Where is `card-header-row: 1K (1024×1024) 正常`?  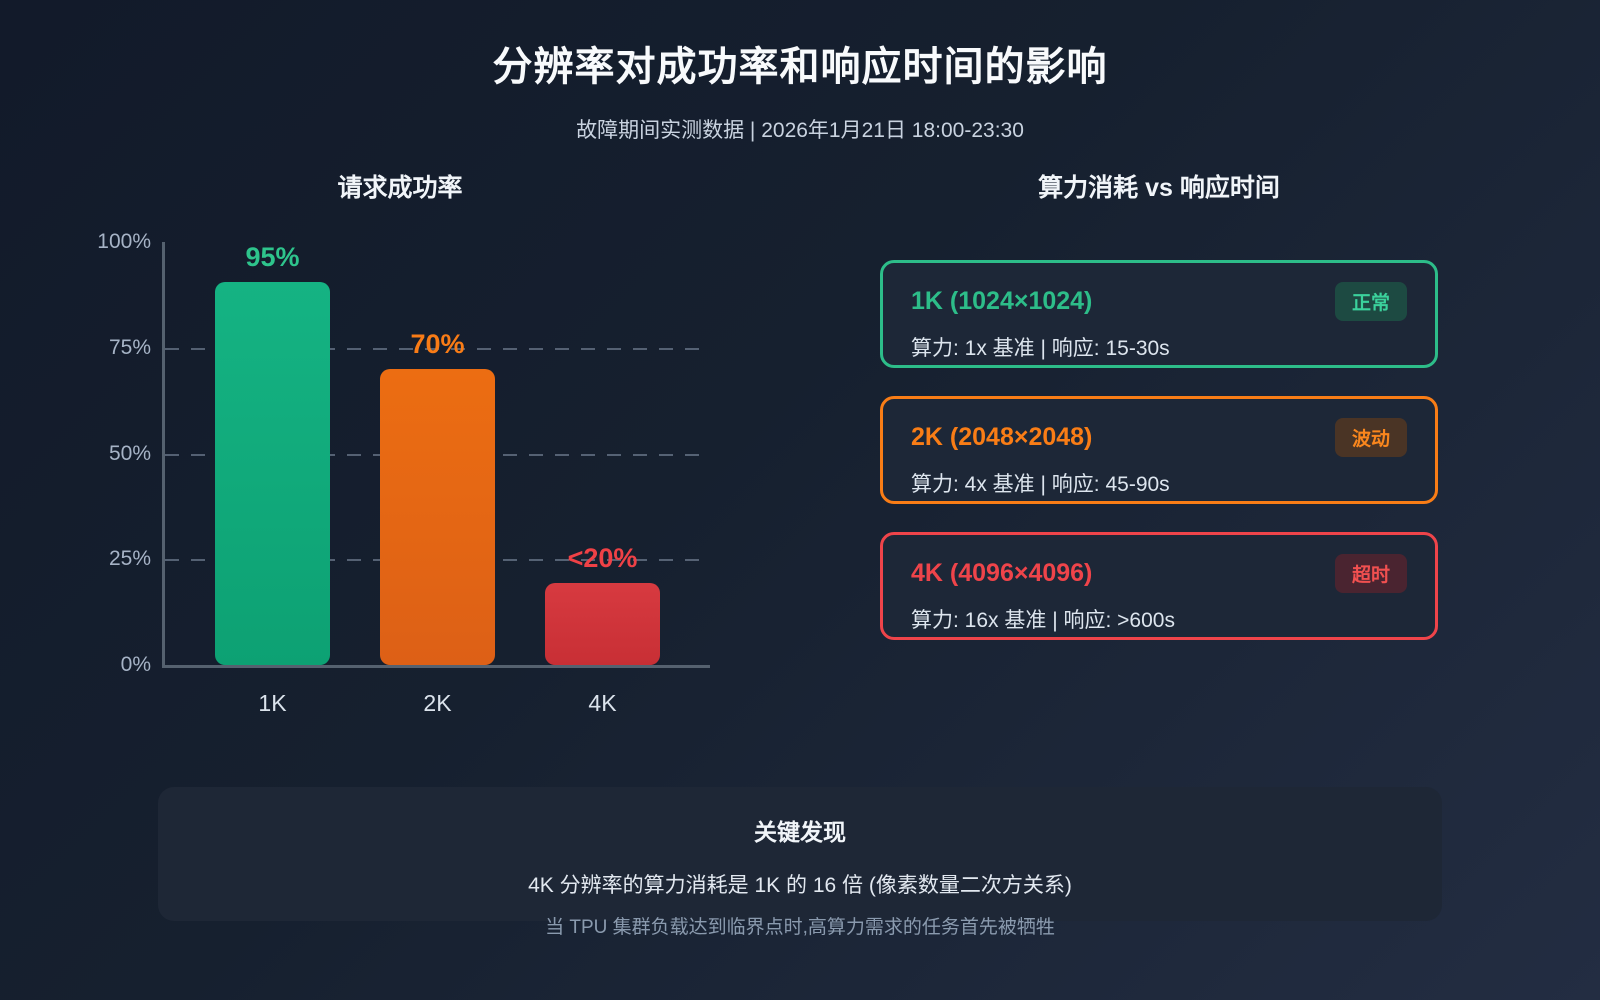
card-header-row: 1K (1024×1024) 正常 is located at coordinates (1159, 301).